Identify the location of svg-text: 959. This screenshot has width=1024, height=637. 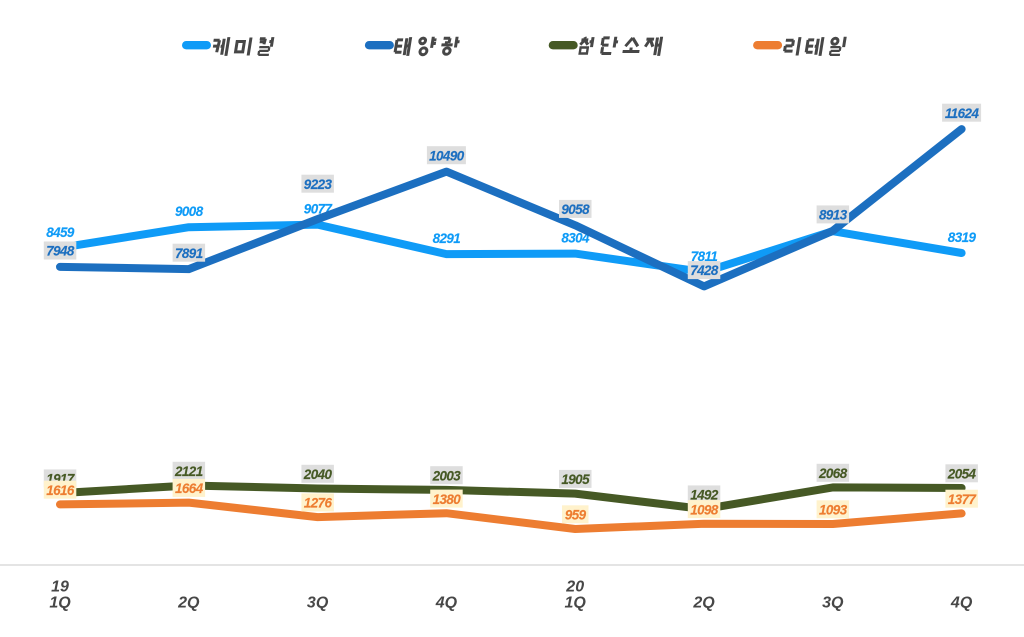
(576, 515).